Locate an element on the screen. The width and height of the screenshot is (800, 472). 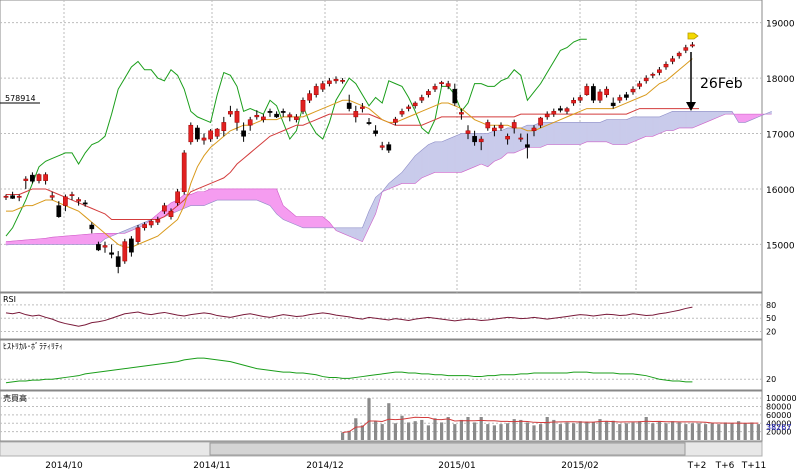
price-axis: 15000 16000 17000 18000 19000 is located at coordinates (780, 136).